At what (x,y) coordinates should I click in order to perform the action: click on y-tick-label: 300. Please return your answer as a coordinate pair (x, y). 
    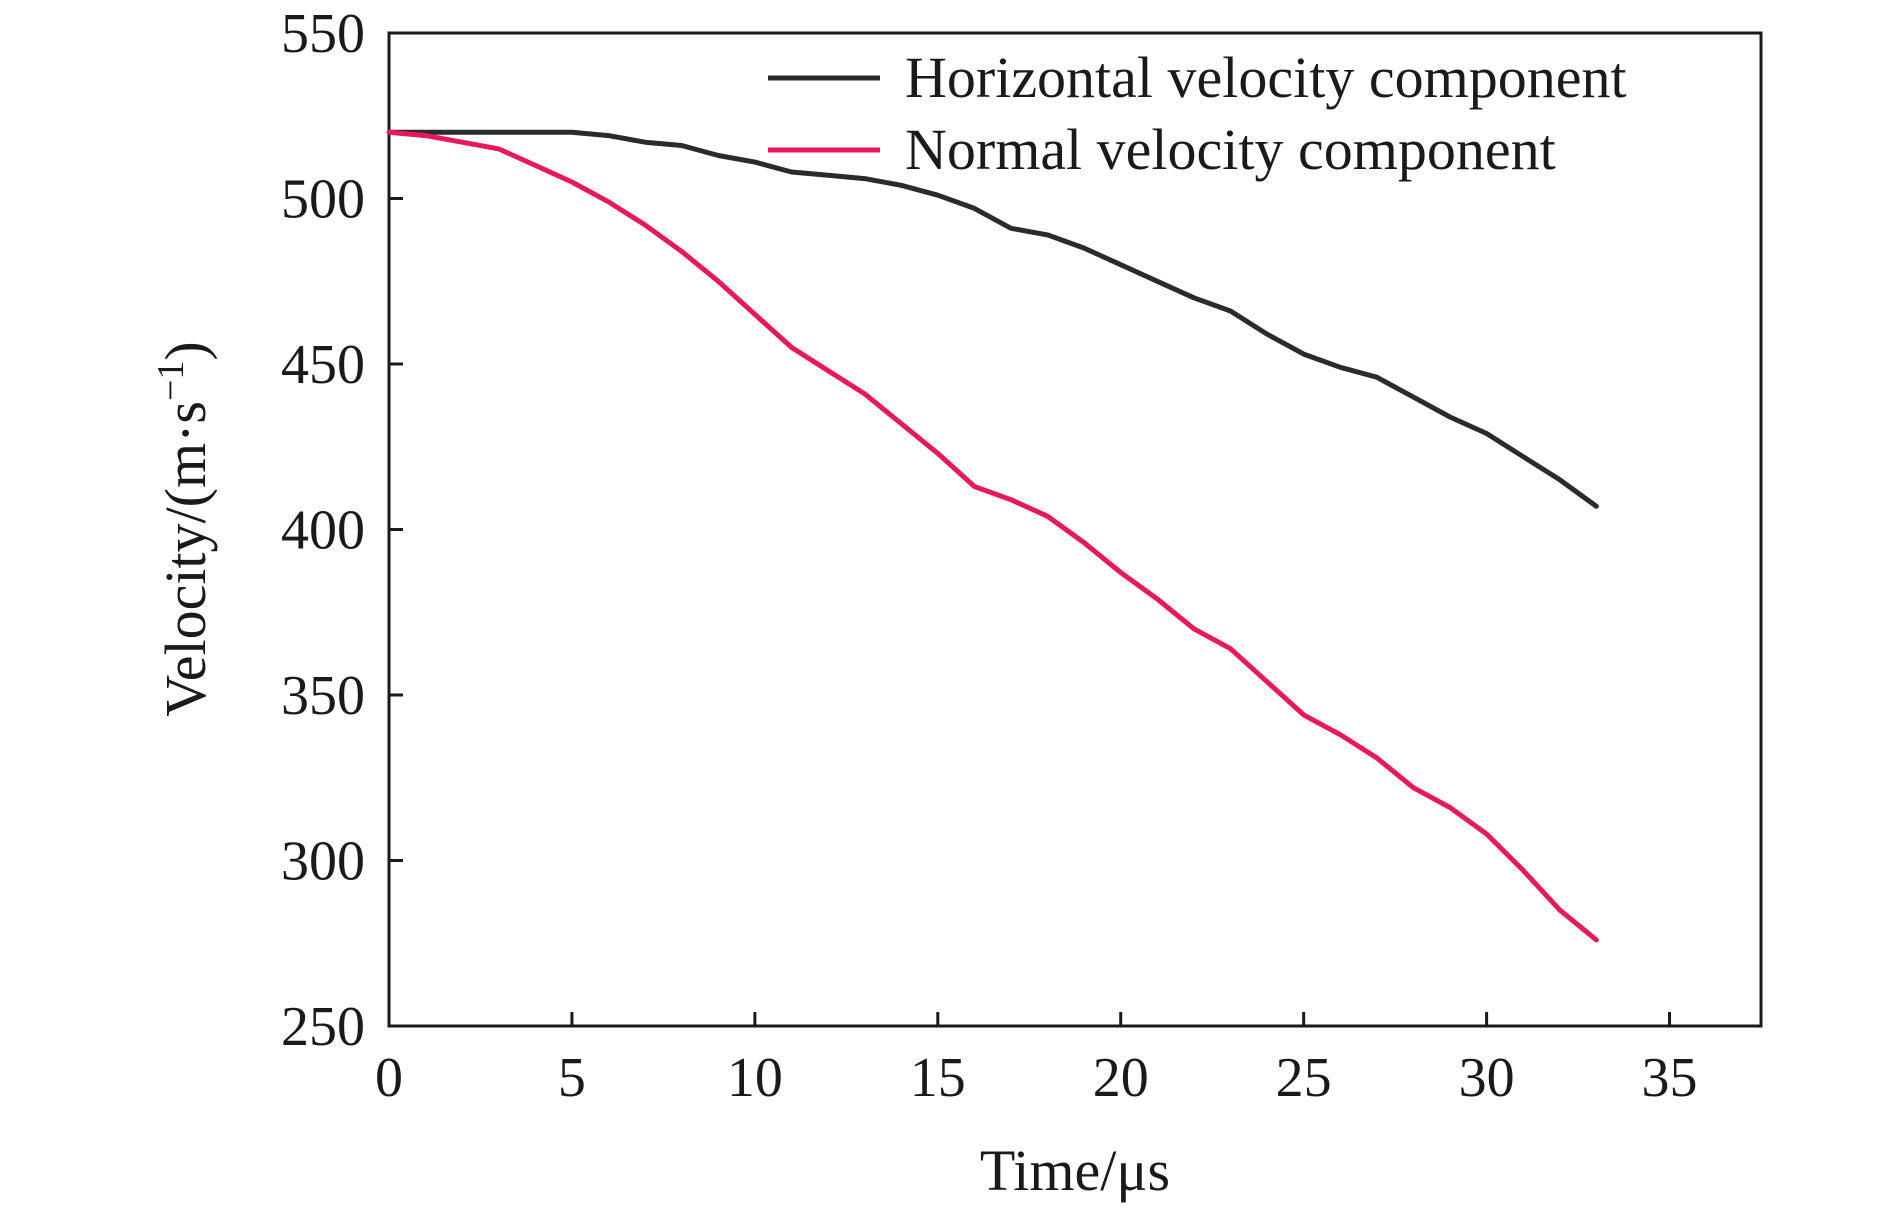
    Looking at the image, I should click on (323, 862).